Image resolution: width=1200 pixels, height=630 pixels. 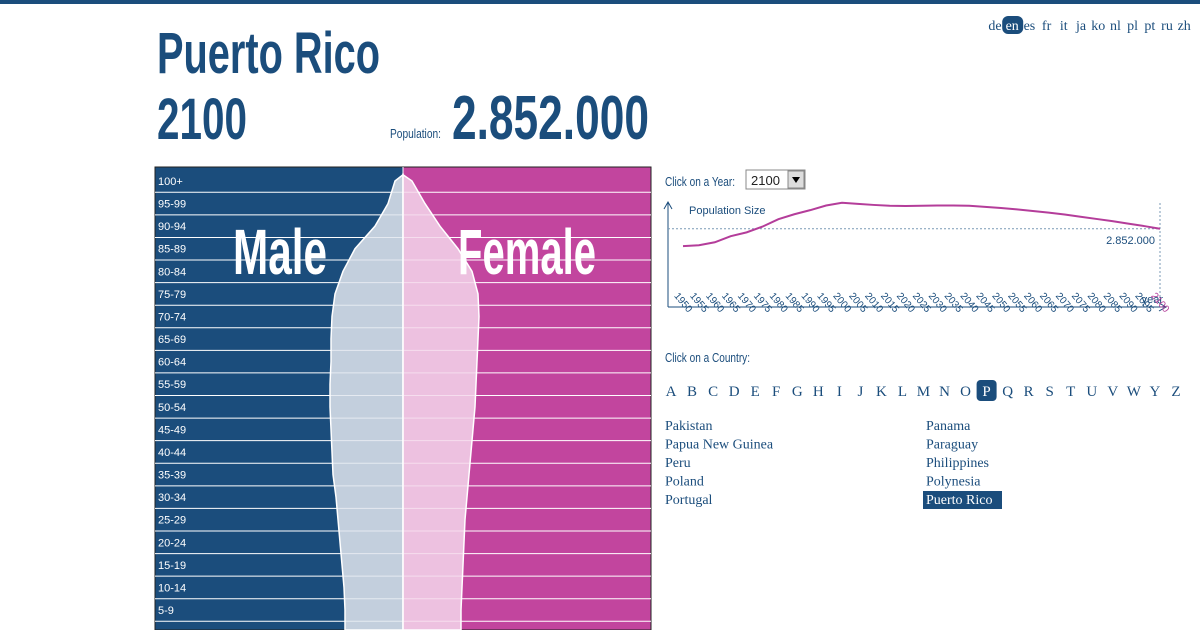 I want to click on country-link: Puerto Rico, so click(x=959, y=500).